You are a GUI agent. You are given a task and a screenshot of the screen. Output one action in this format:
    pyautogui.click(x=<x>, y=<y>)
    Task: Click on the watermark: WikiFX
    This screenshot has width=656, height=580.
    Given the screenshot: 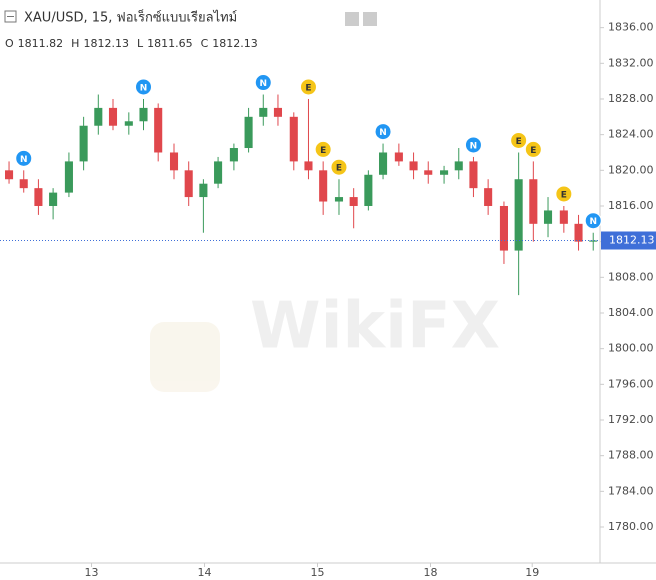 What is the action you would take?
    pyautogui.click(x=325, y=341)
    